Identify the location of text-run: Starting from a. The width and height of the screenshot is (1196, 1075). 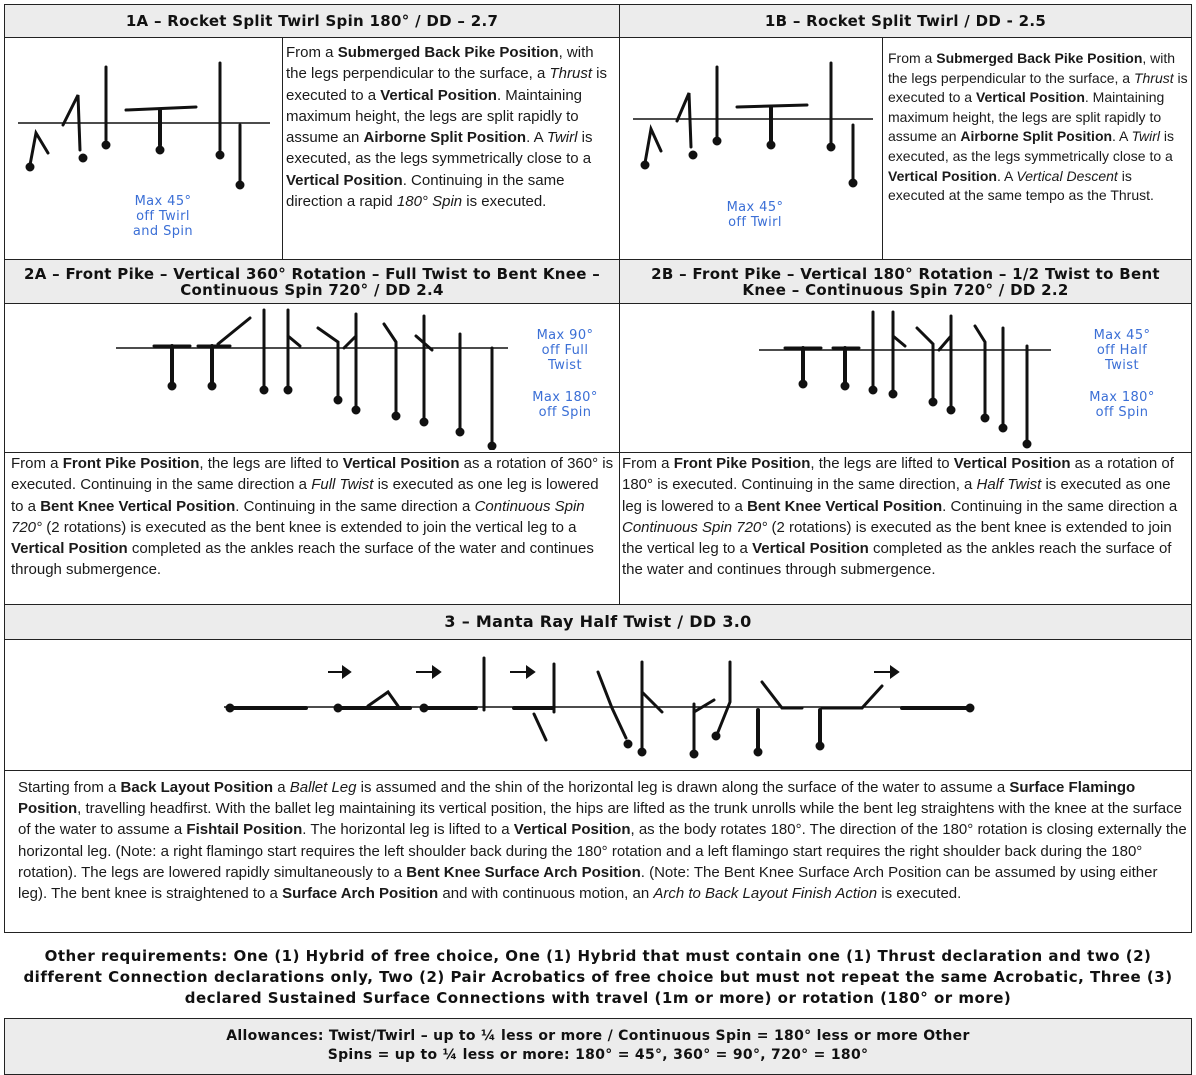
(69, 787).